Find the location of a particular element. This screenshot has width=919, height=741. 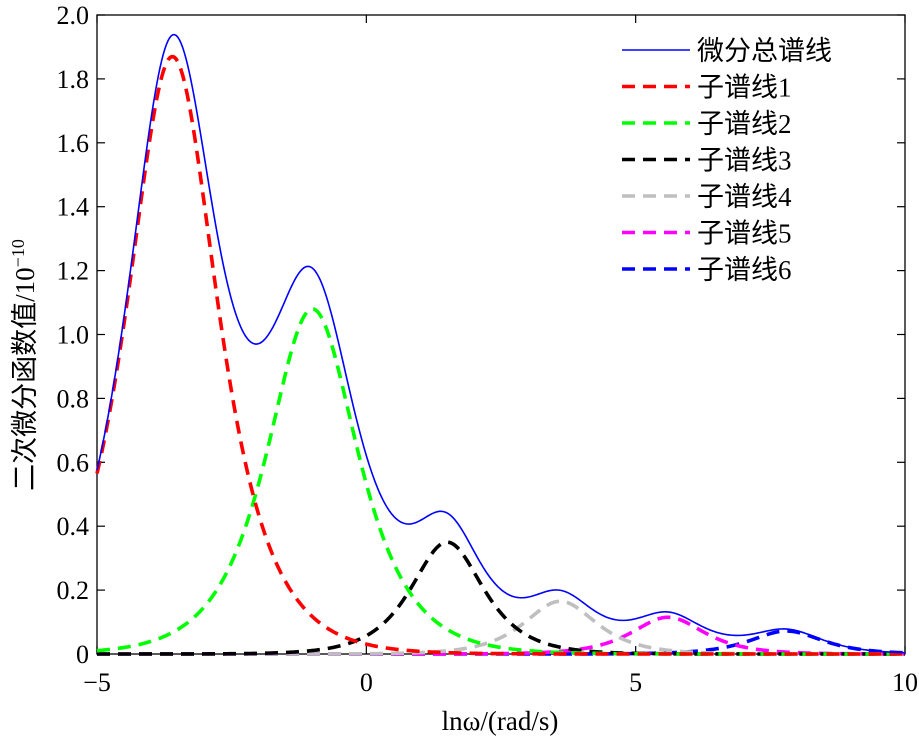

legend-label-1: 子谱线1 is located at coordinates (744, 88).